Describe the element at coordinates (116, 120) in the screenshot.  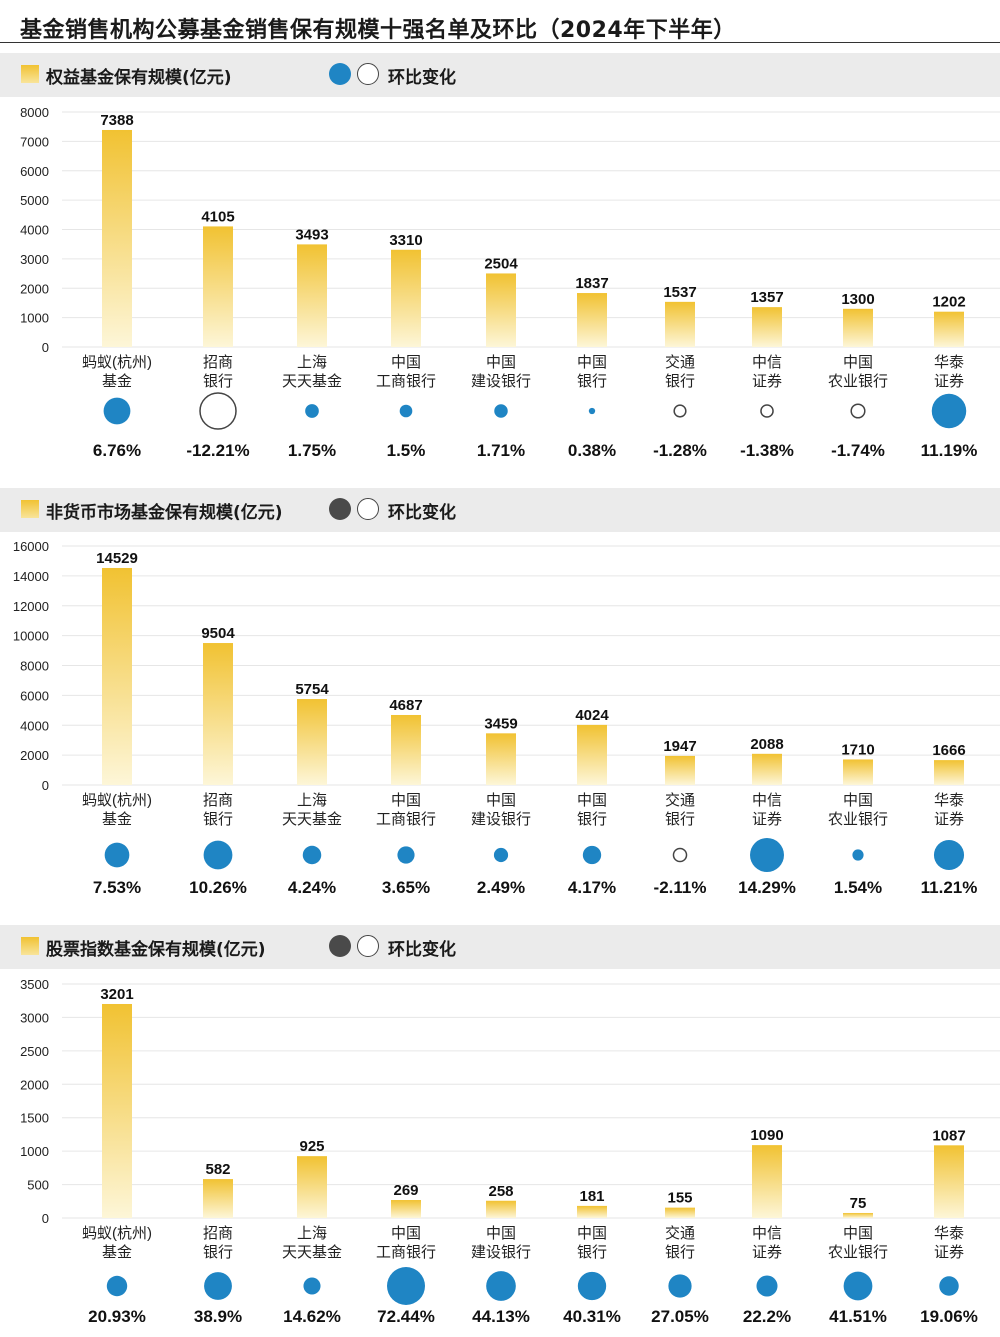
I see `bar-value-label: 7388` at that location.